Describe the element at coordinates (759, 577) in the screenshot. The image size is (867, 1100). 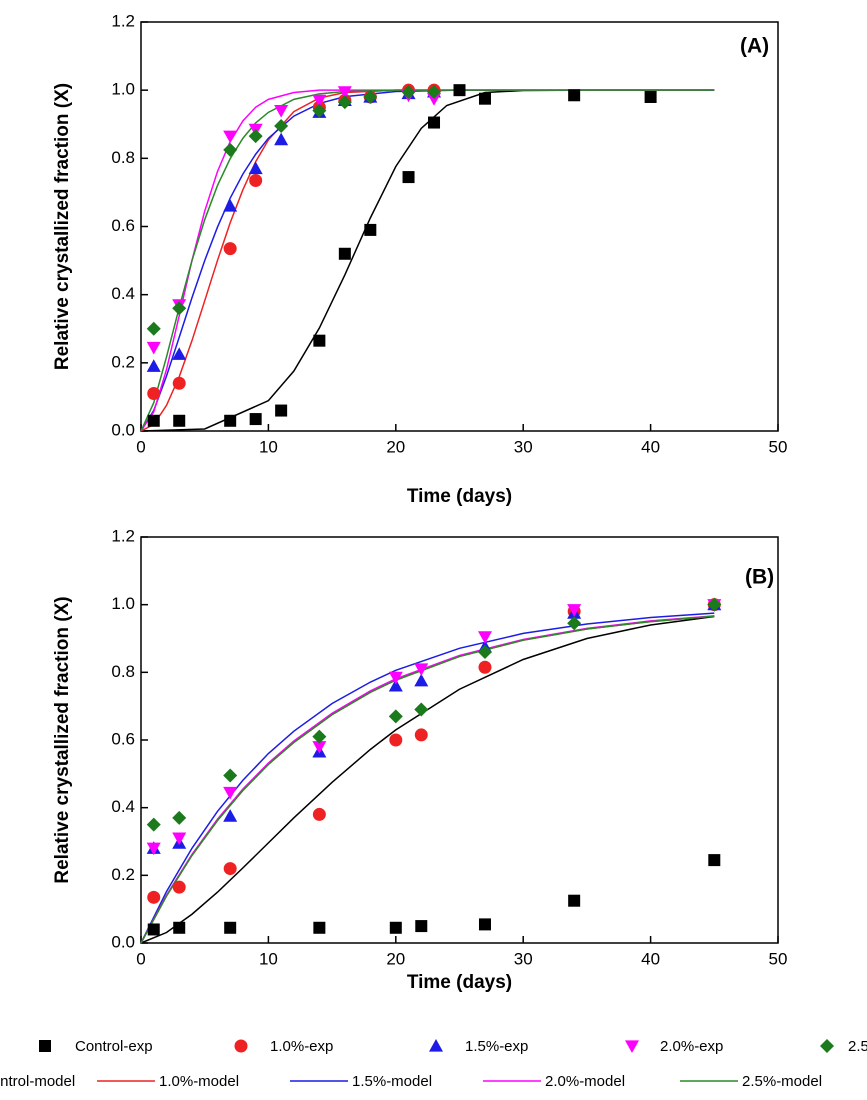
I see `chart-title: (B)` at that location.